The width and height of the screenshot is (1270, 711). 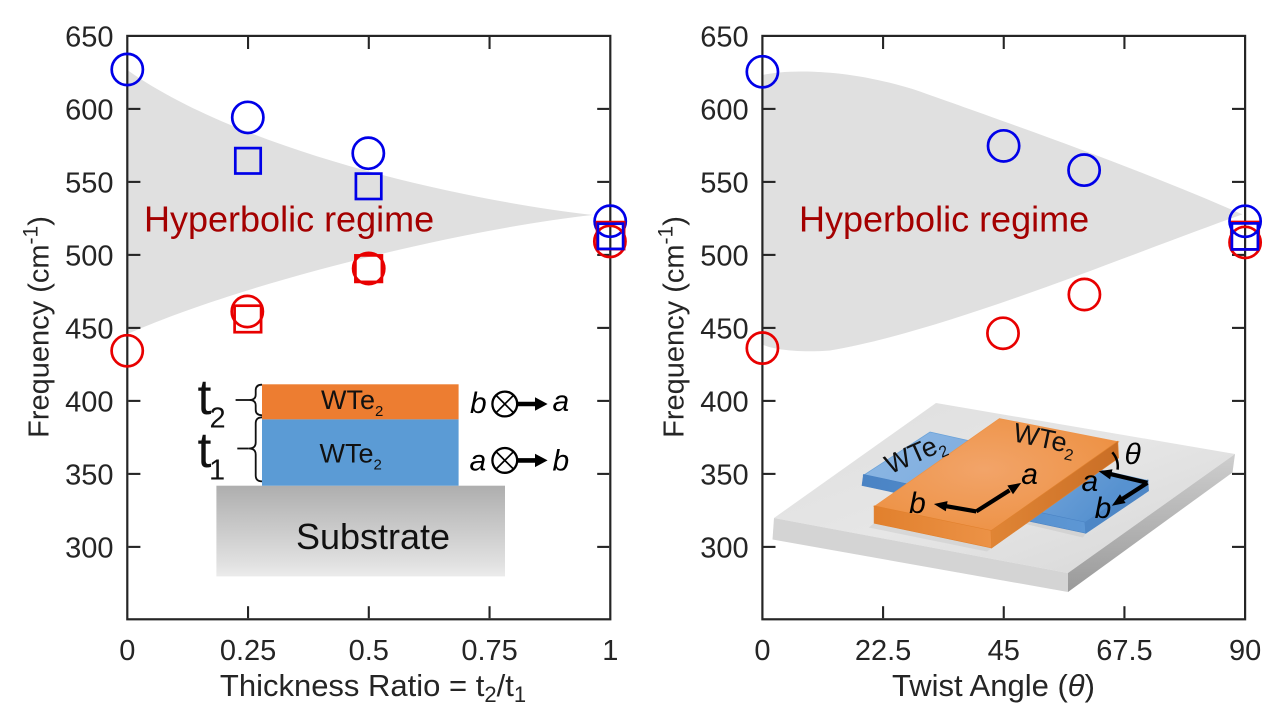 I want to click on svg-text: 90, so click(x=1245, y=651).